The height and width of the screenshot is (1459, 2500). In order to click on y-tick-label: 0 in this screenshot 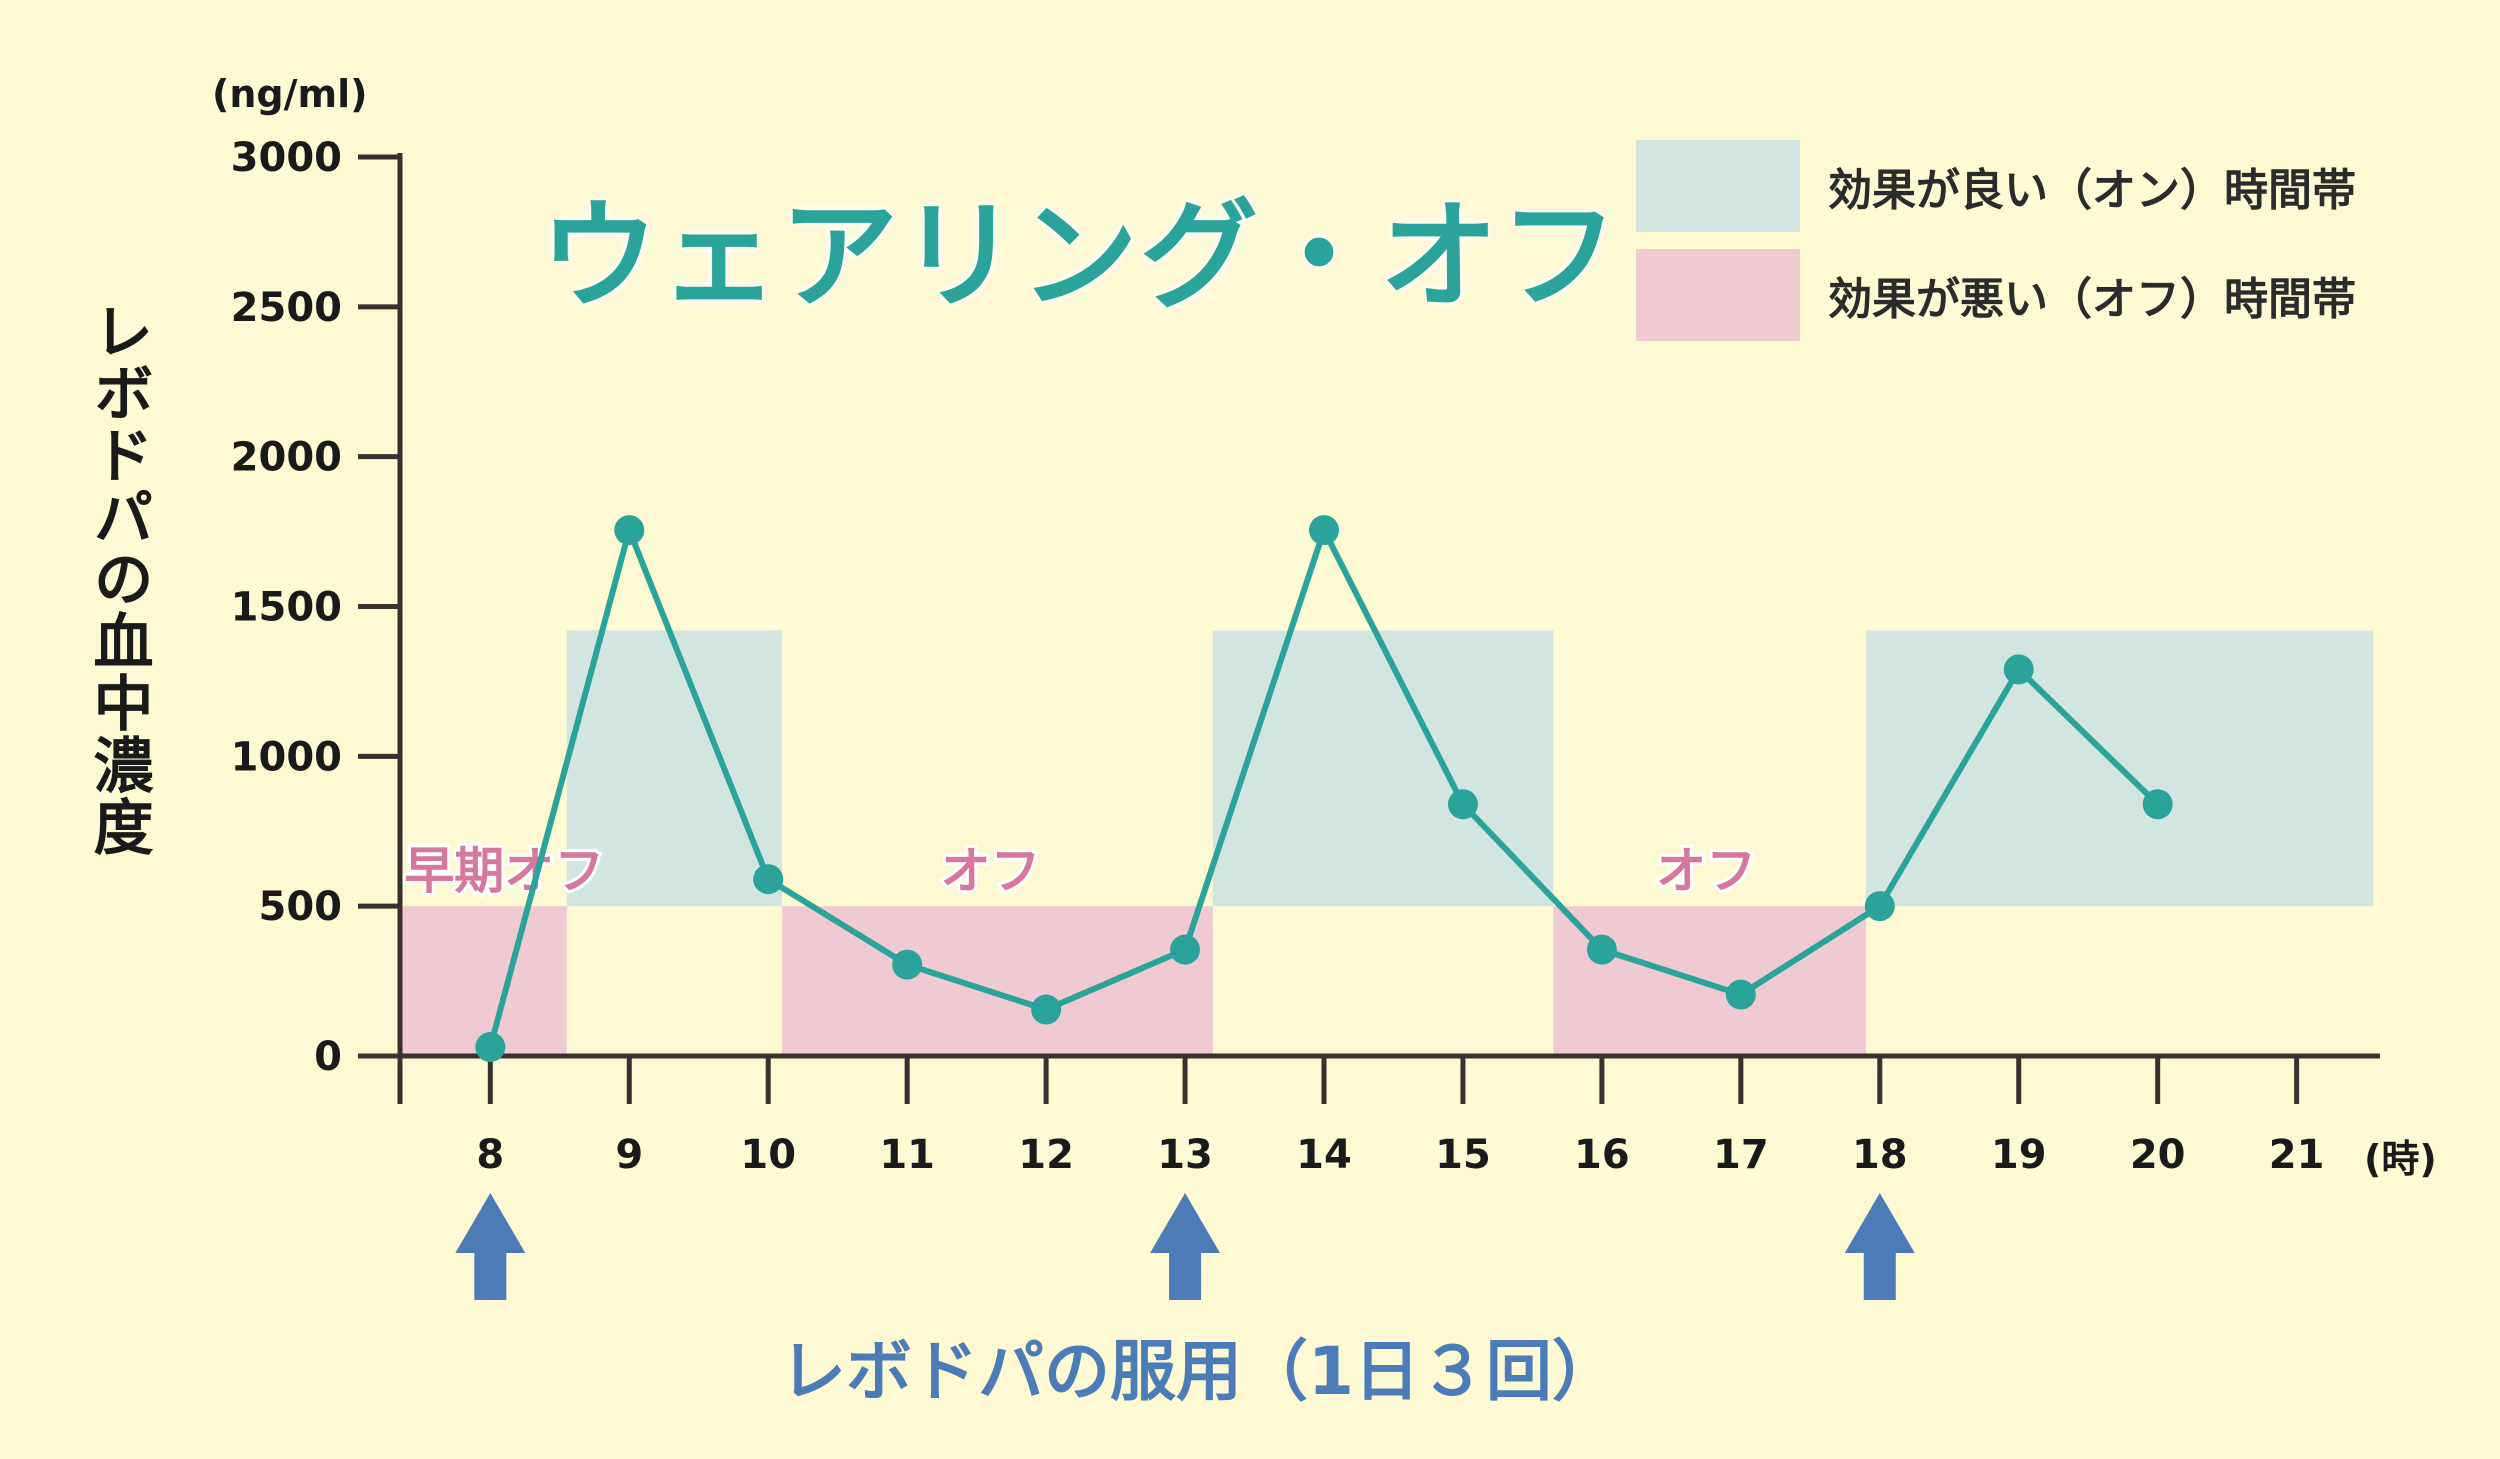, I will do `click(328, 1057)`.